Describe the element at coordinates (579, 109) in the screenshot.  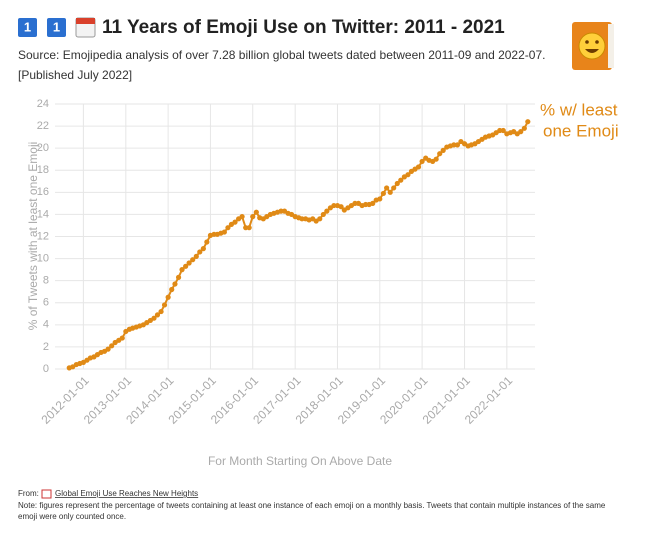
I see `annotation: % w/ least` at that location.